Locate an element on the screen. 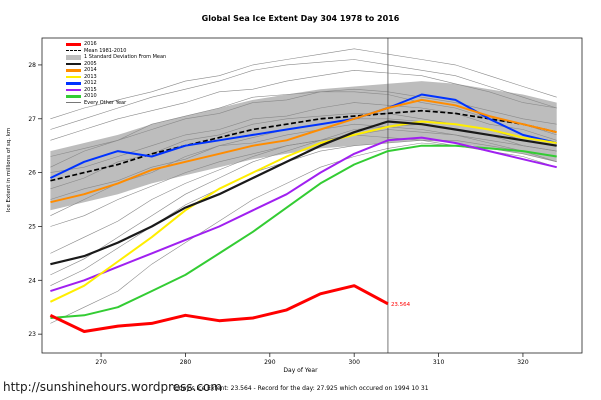  legend-item-mean-1981-2010: Mean 1981-2010 is located at coordinates (116, 51).